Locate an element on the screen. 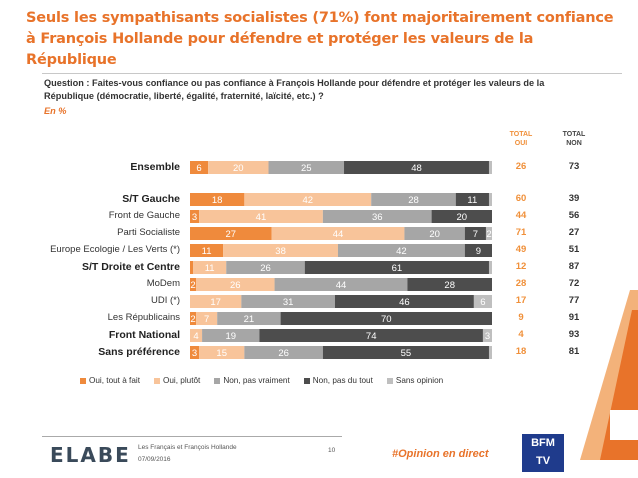  total-non-value: 39 is located at coordinates (574, 198).